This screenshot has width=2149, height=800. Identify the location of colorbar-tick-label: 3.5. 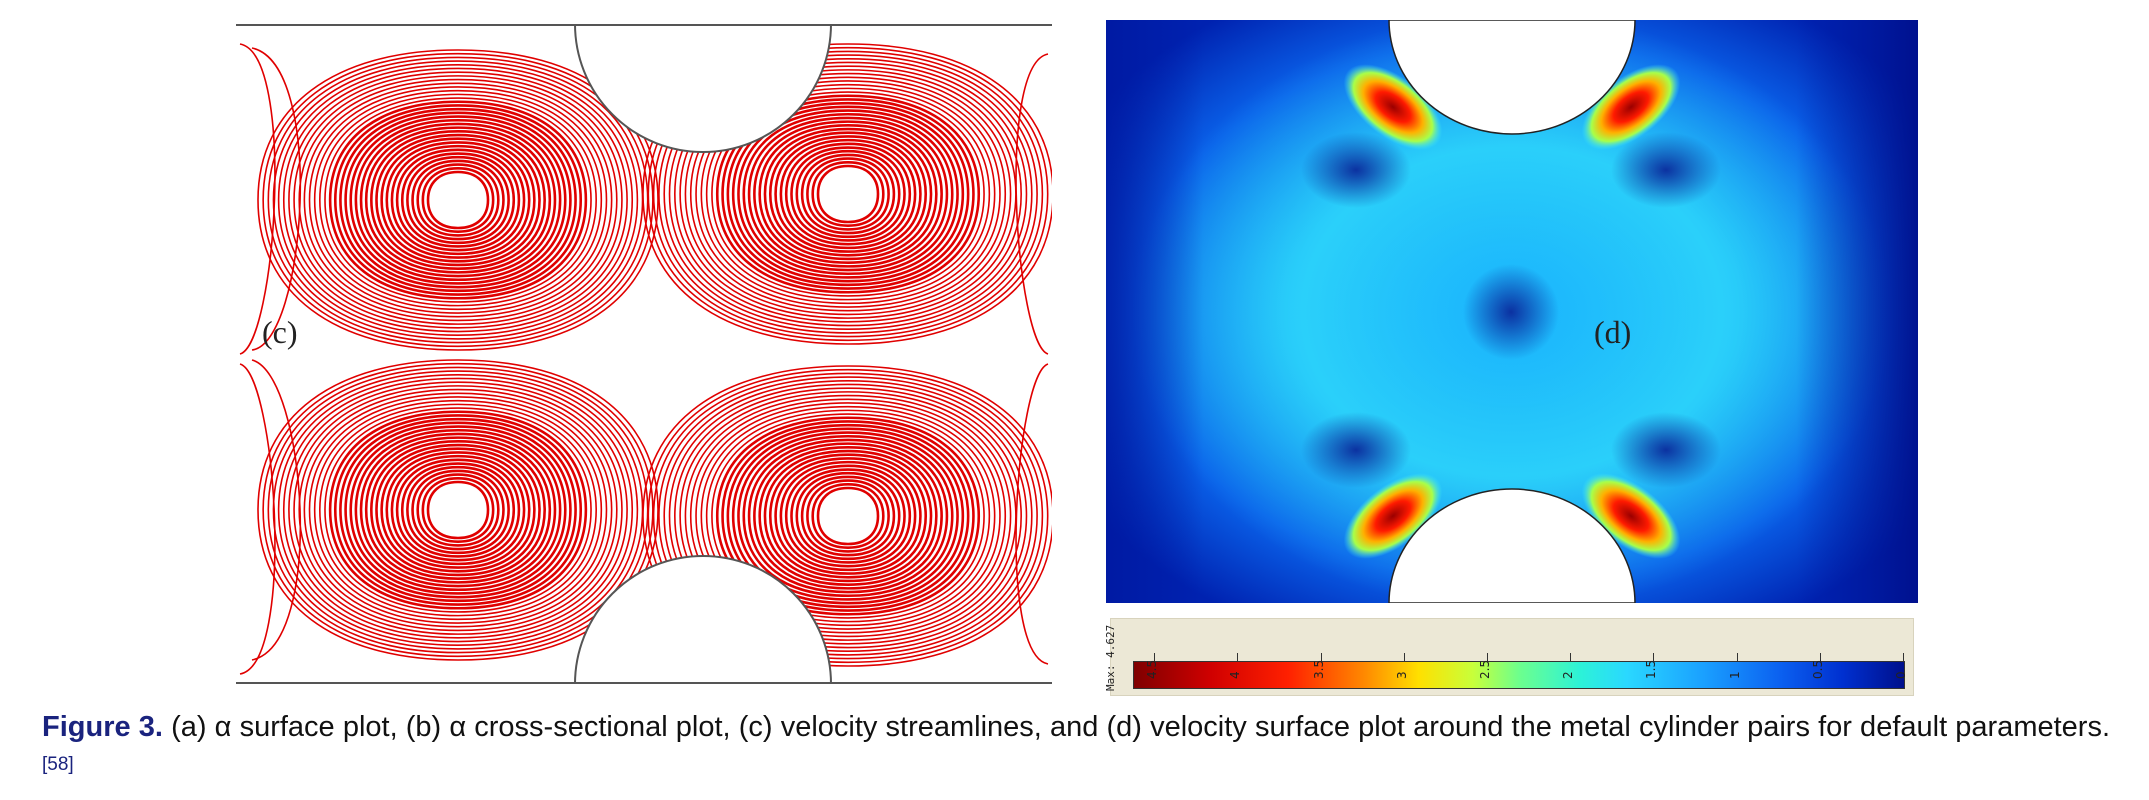
(1318, 669).